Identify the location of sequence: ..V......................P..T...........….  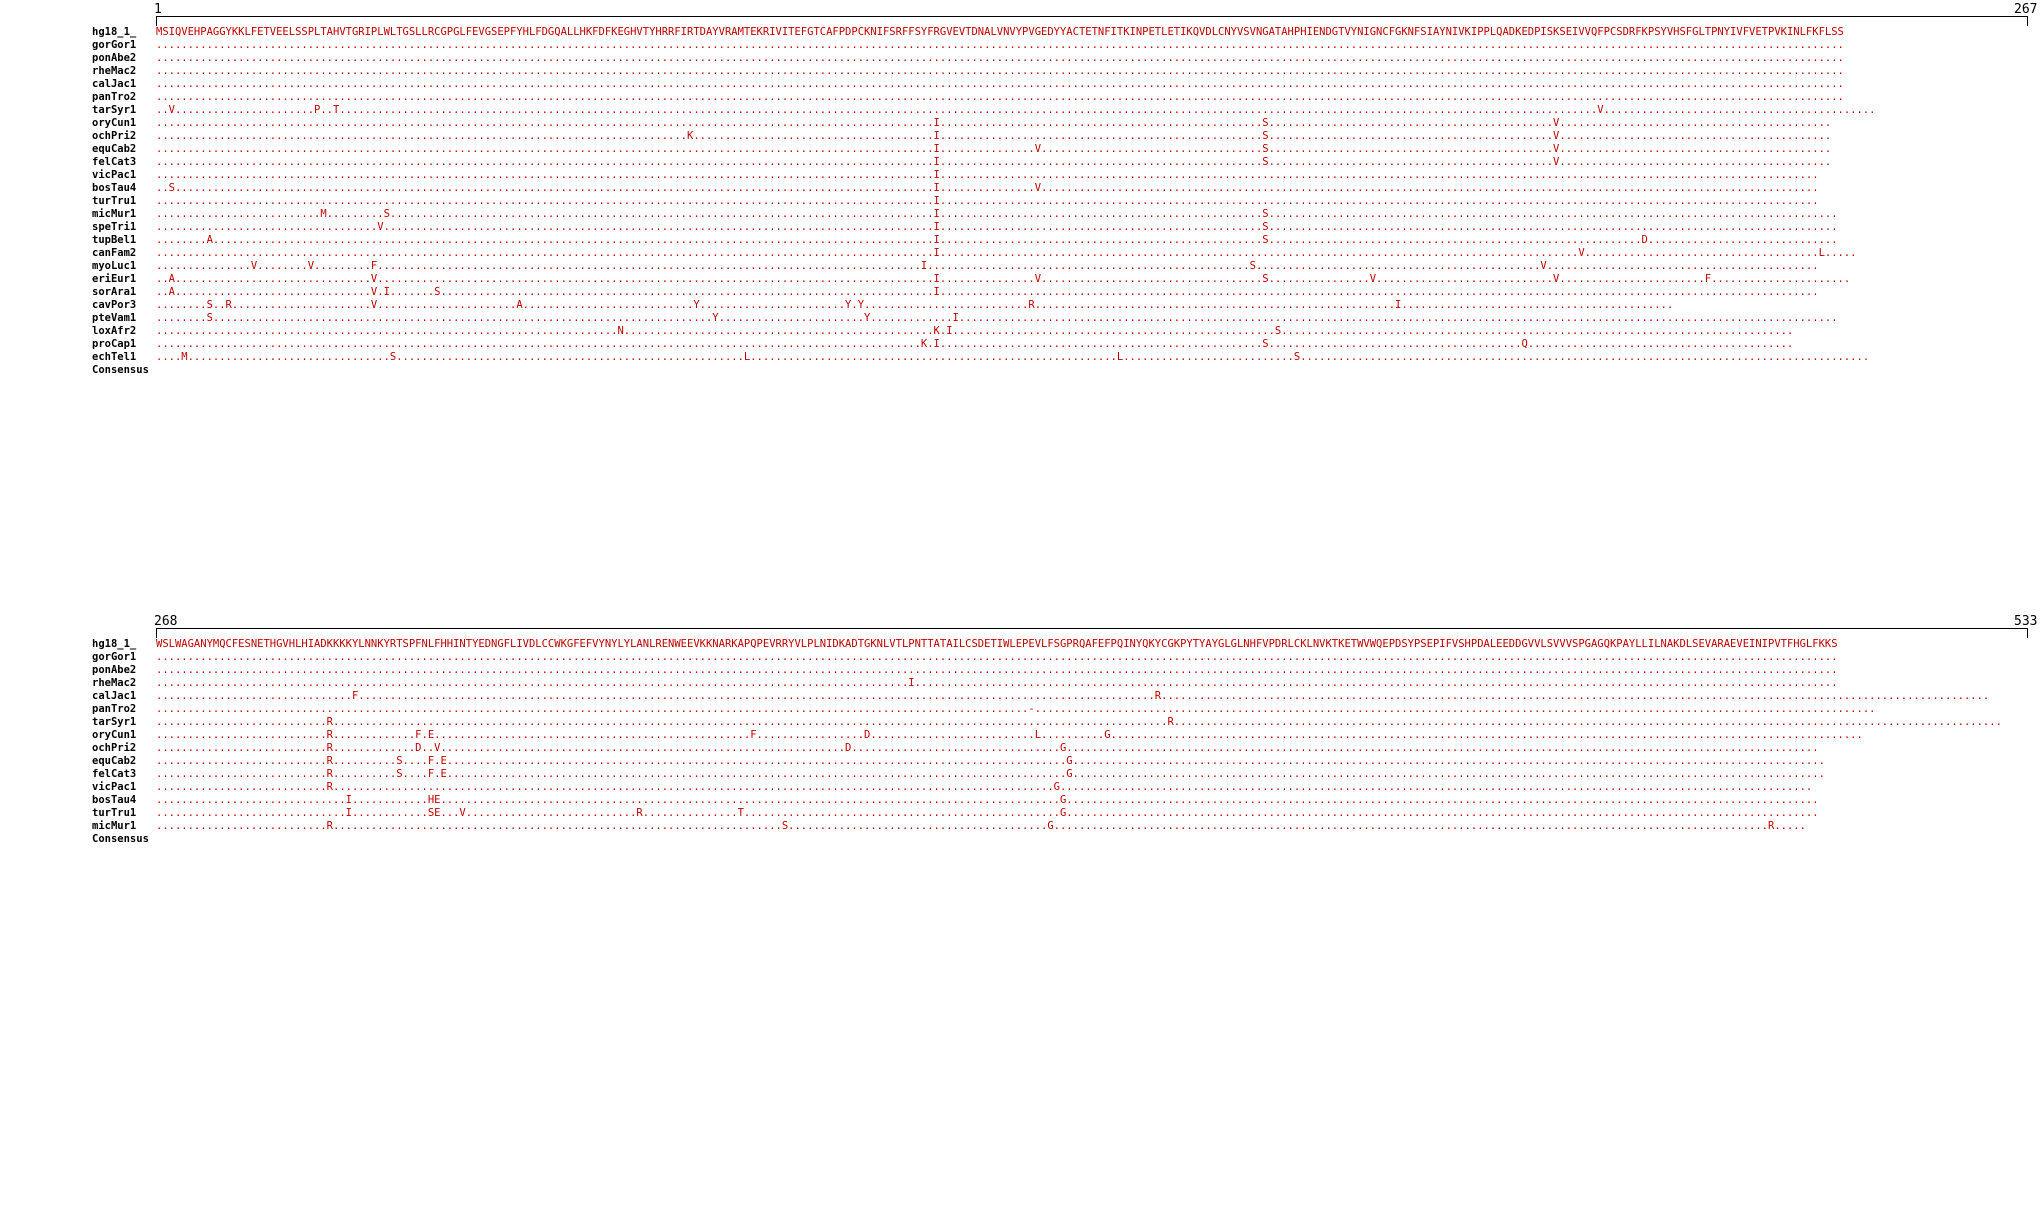
(1016, 110).